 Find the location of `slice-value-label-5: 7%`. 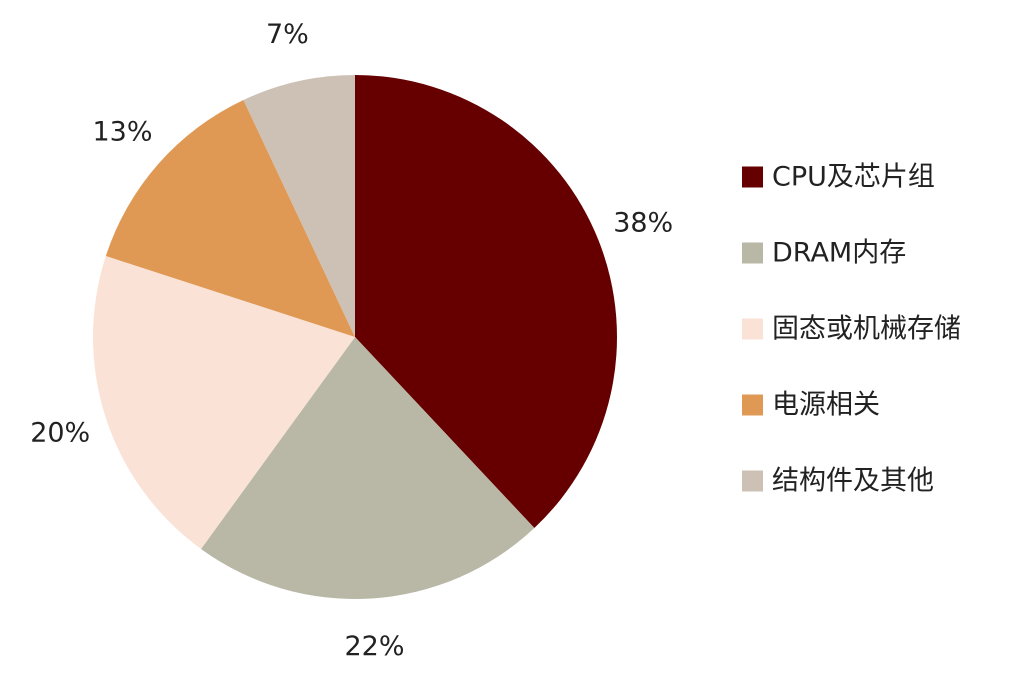

slice-value-label-5: 7% is located at coordinates (287, 34).